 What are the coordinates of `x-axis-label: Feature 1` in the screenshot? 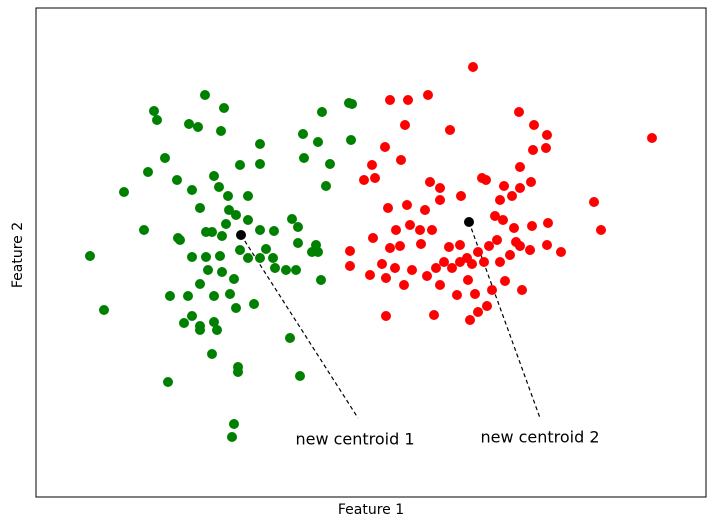 It's located at (371, 510).